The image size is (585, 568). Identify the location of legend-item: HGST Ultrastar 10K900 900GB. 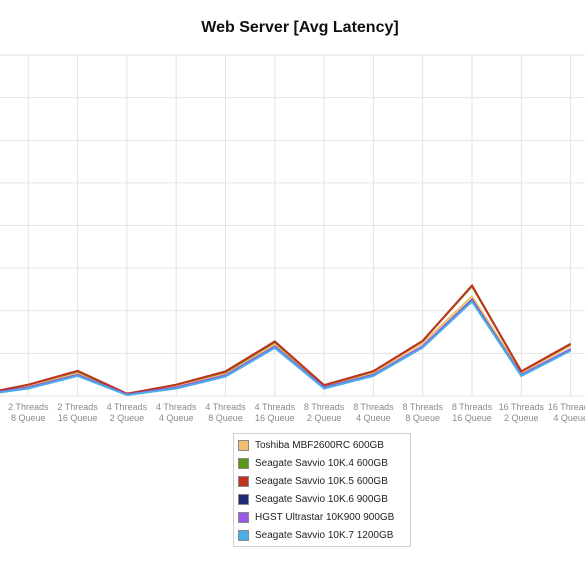
(324, 517).